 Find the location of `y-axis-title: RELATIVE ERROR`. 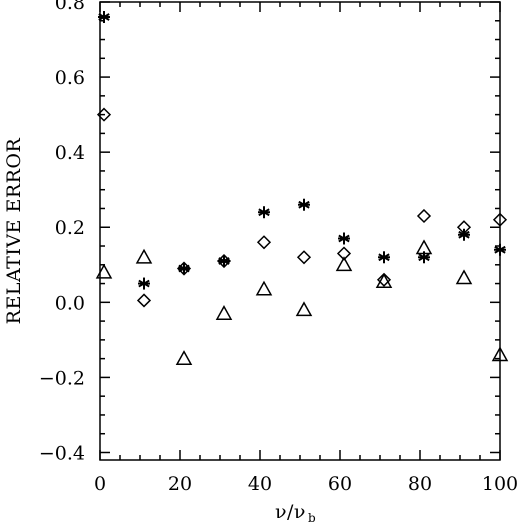

y-axis-title: RELATIVE ERROR is located at coordinates (14, 230).